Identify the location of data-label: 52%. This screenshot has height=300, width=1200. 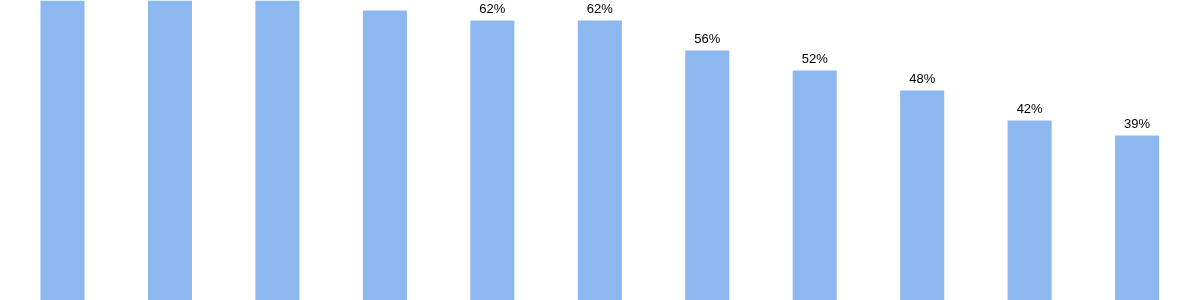
(815, 58).